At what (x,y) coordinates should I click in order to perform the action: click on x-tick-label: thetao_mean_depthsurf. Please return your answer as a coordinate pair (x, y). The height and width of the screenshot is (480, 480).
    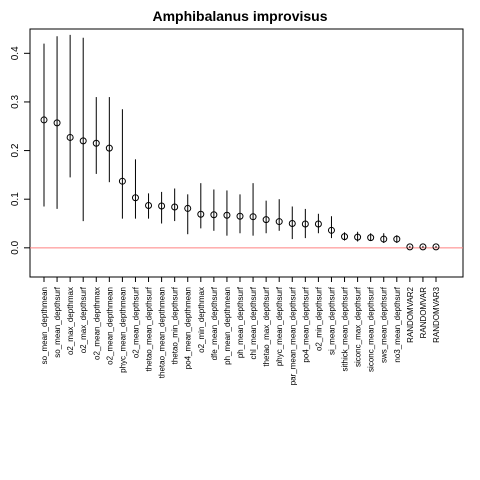
    Looking at the image, I should click on (149, 328).